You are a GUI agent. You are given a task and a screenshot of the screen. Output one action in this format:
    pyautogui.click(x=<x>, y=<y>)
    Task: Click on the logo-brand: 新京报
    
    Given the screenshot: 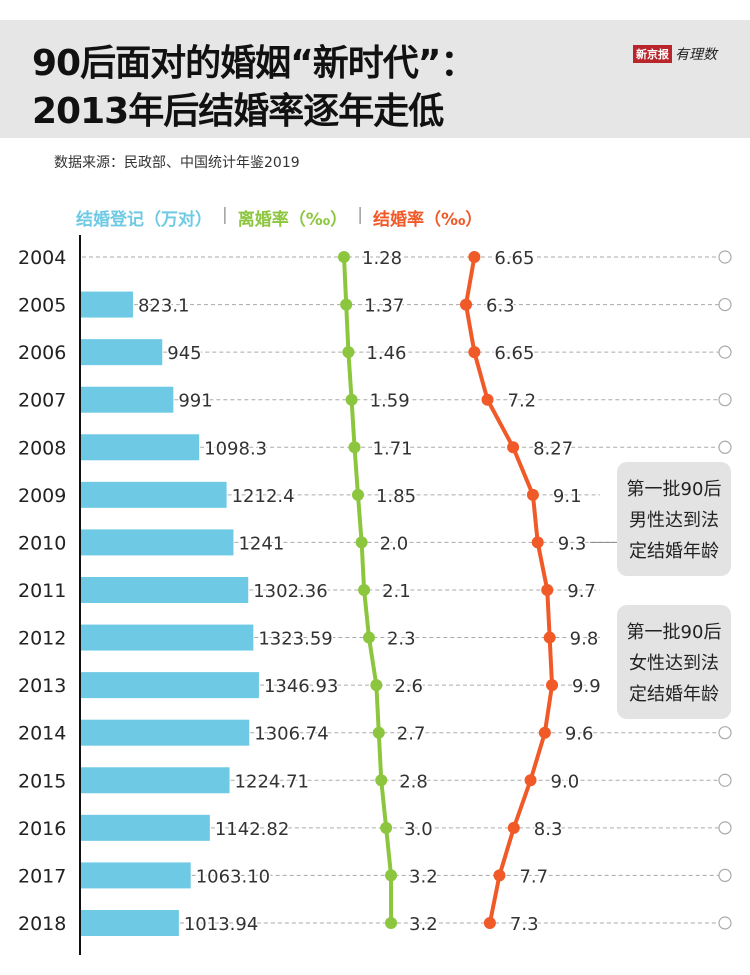 What is the action you would take?
    pyautogui.click(x=652, y=54)
    